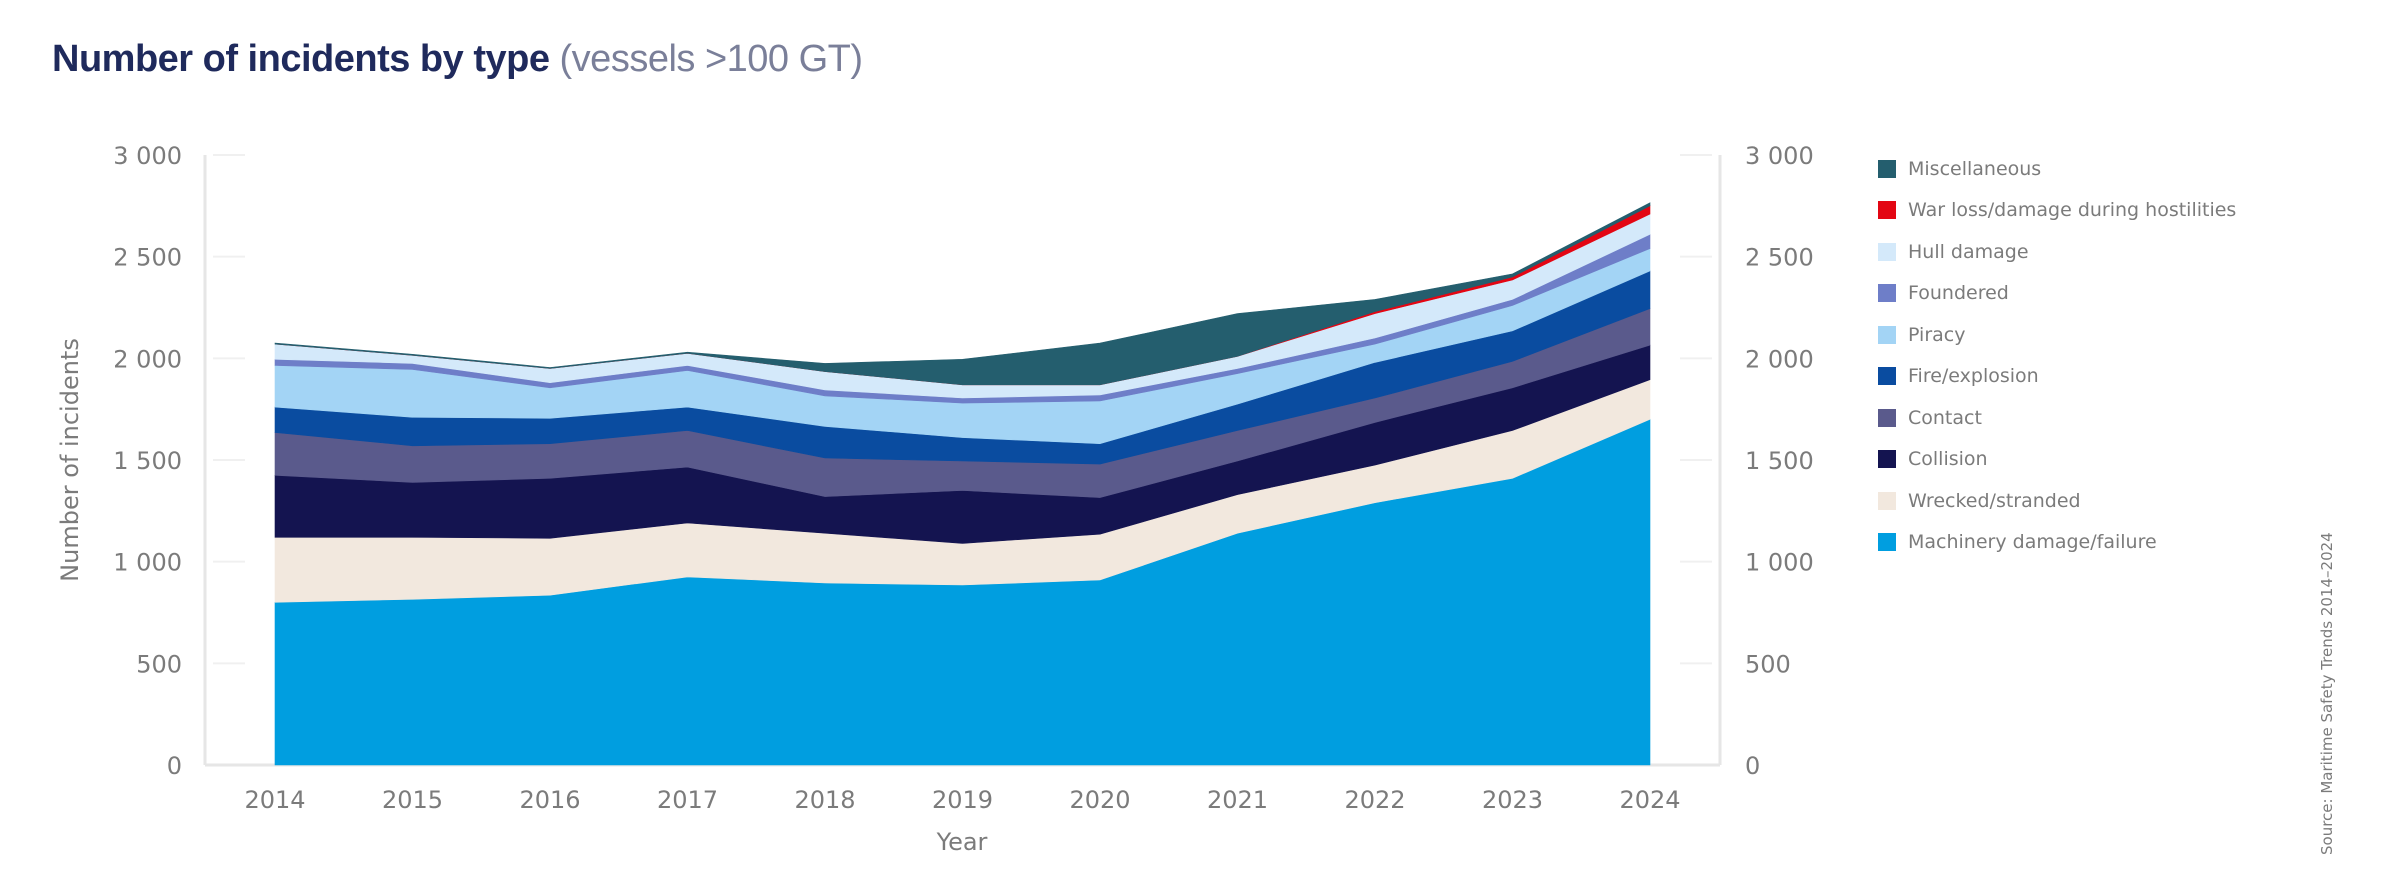 Image resolution: width=2392 pixels, height=890 pixels. Describe the element at coordinates (70, 460) in the screenshot. I see `y-axis-label: Number of incidents` at that location.